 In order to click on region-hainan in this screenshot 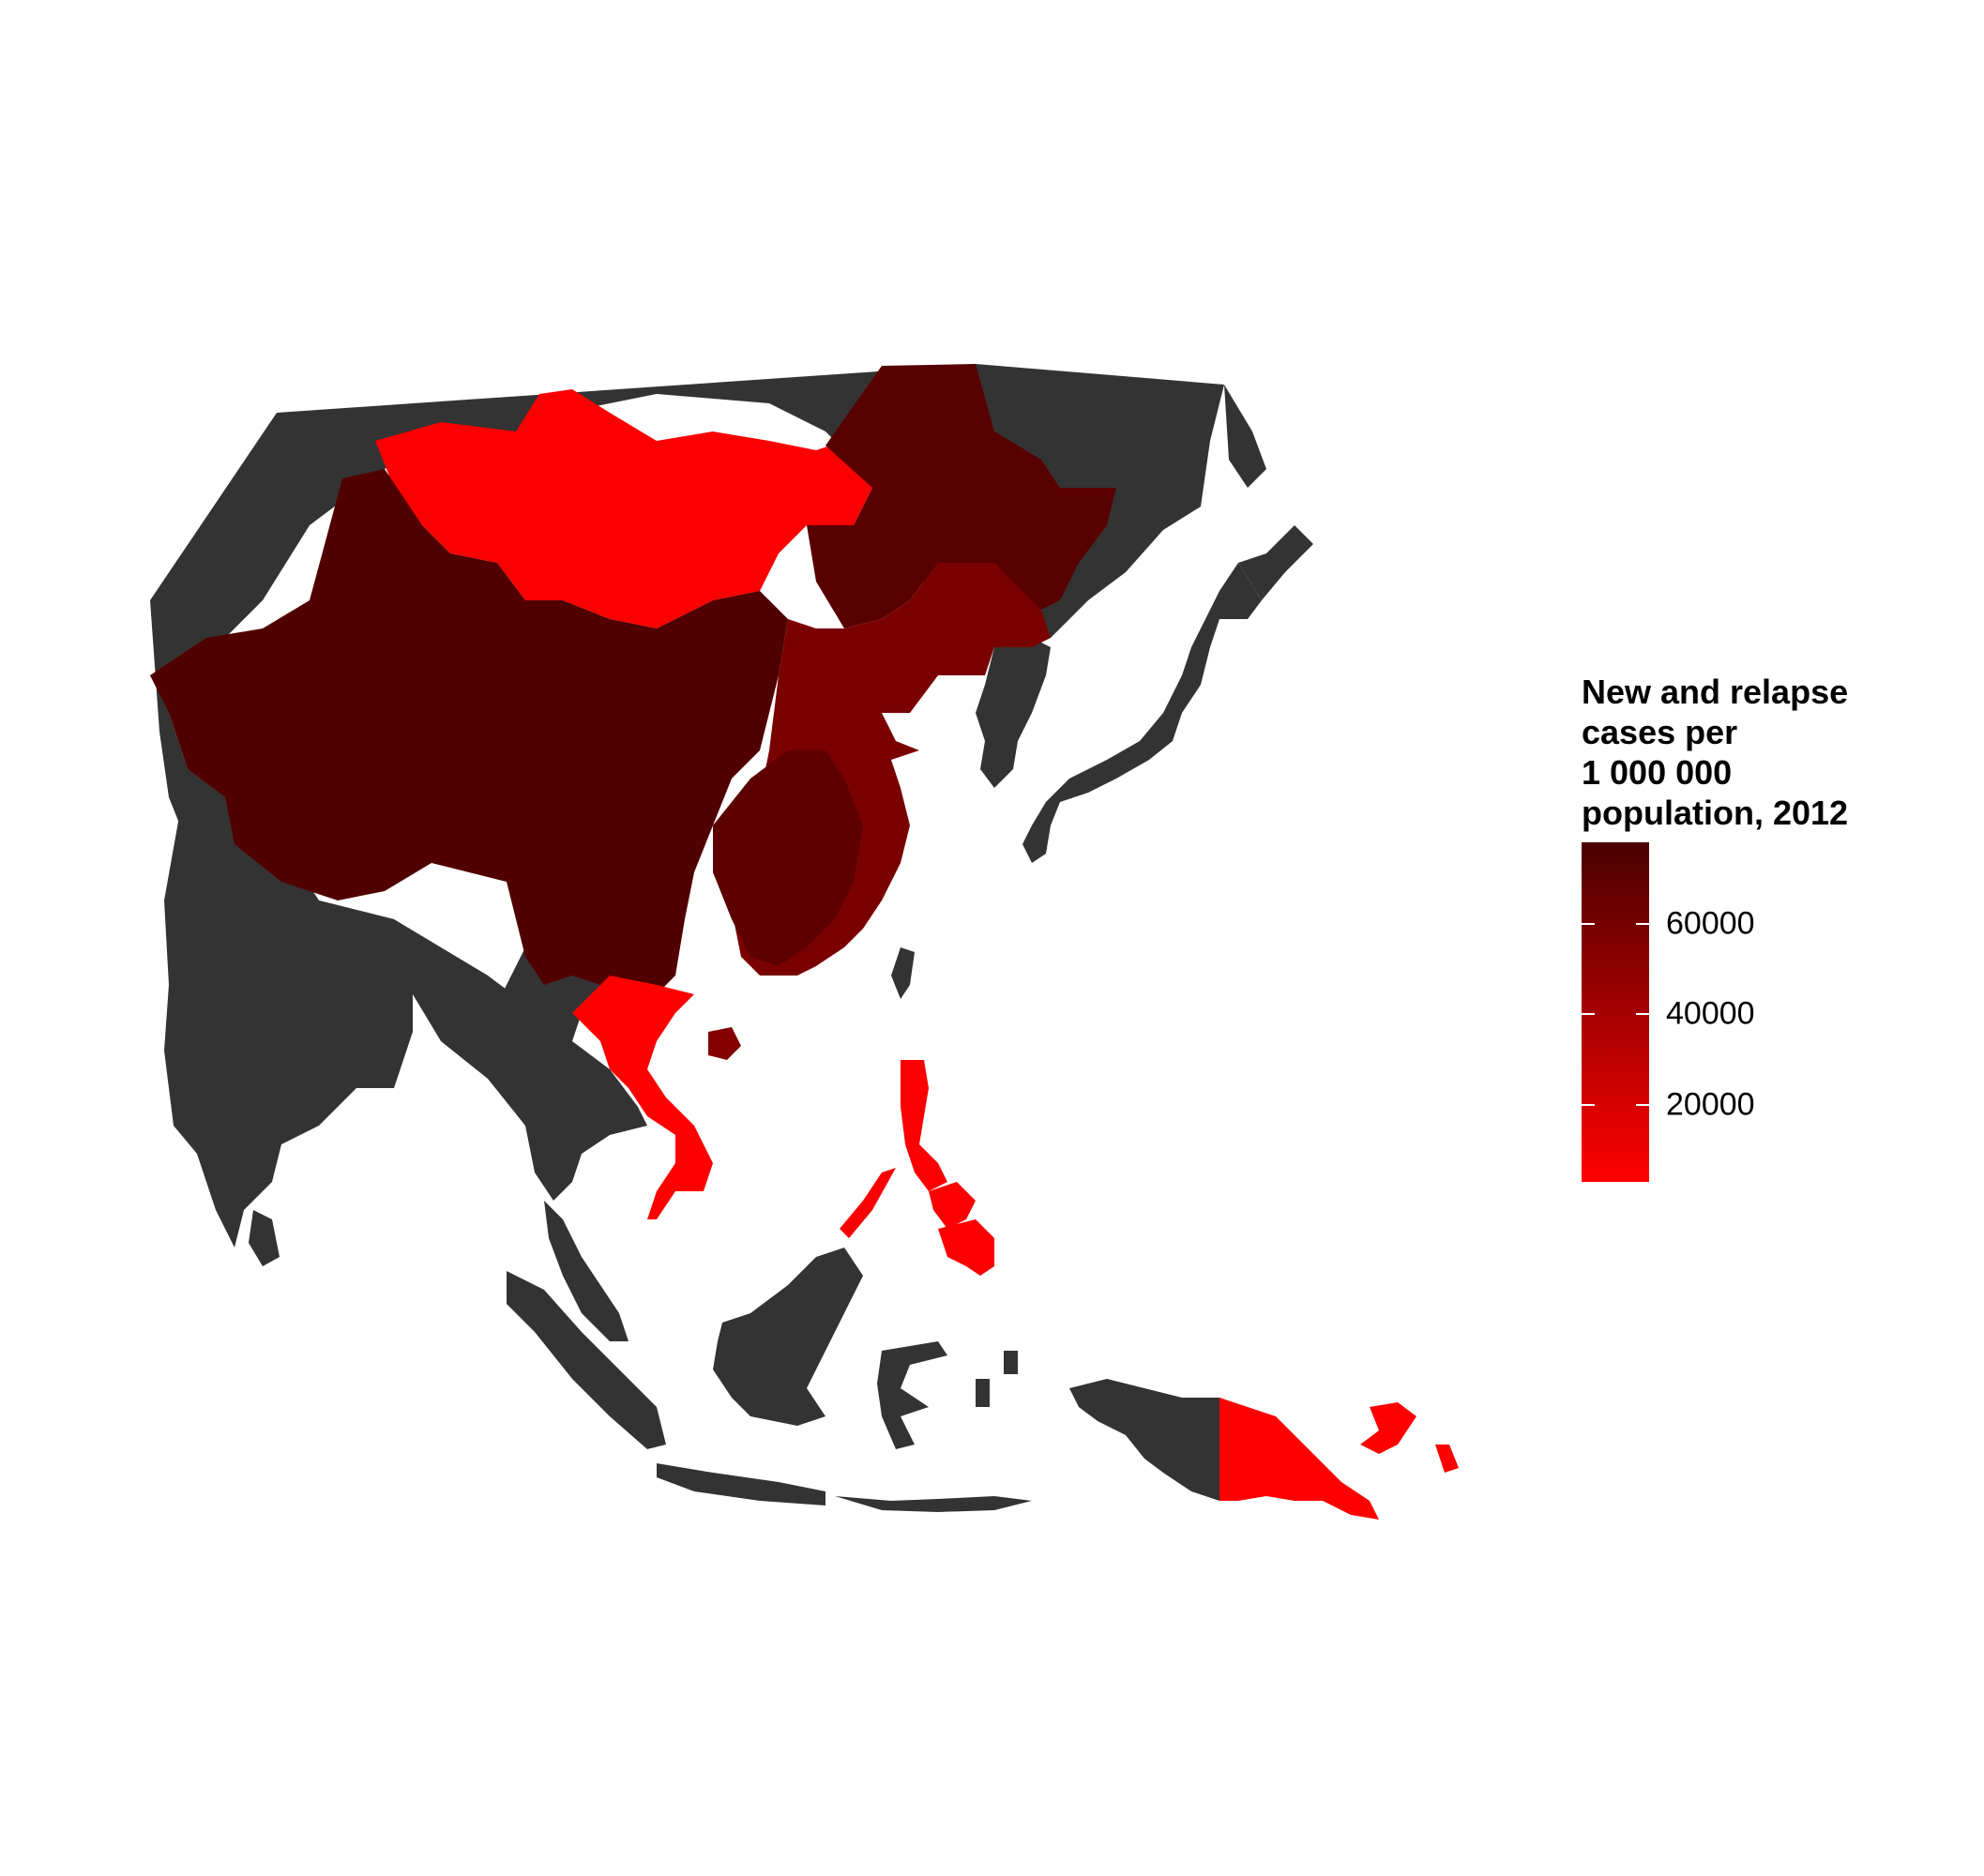, I will do `click(724, 1043)`.